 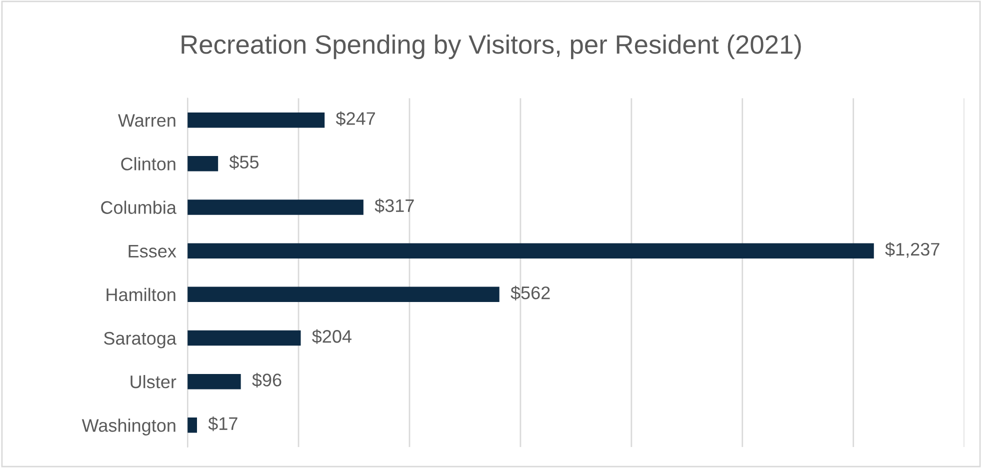 I want to click on data-label: $55, so click(x=244, y=162).